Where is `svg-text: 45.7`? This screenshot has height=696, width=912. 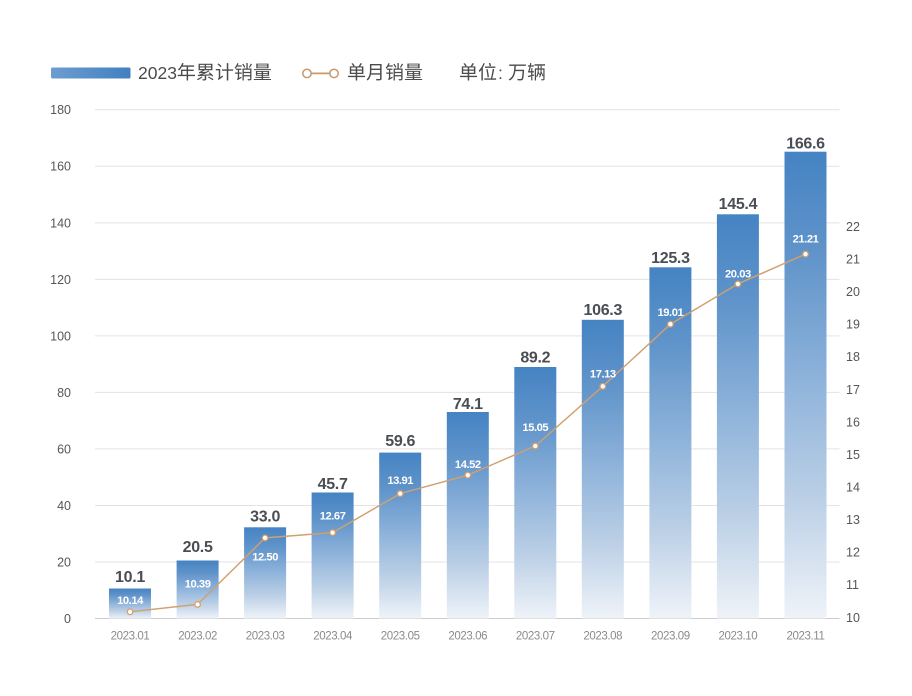
svg-text: 45.7 is located at coordinates (333, 484).